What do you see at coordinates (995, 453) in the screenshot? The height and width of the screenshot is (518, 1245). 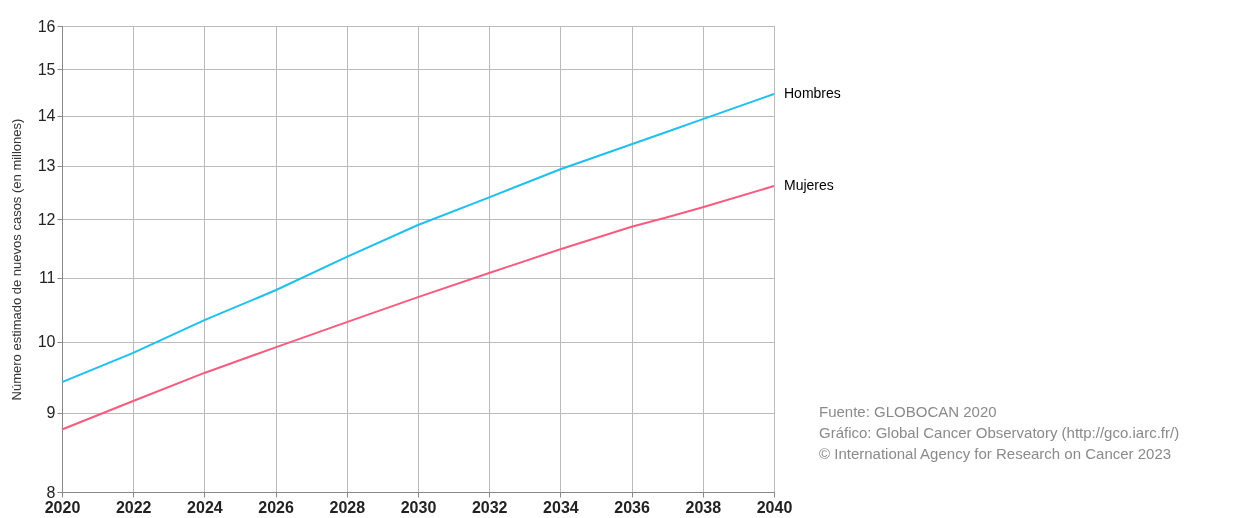 I see `text: © International Agency for Research on Cancer 2023` at bounding box center [995, 453].